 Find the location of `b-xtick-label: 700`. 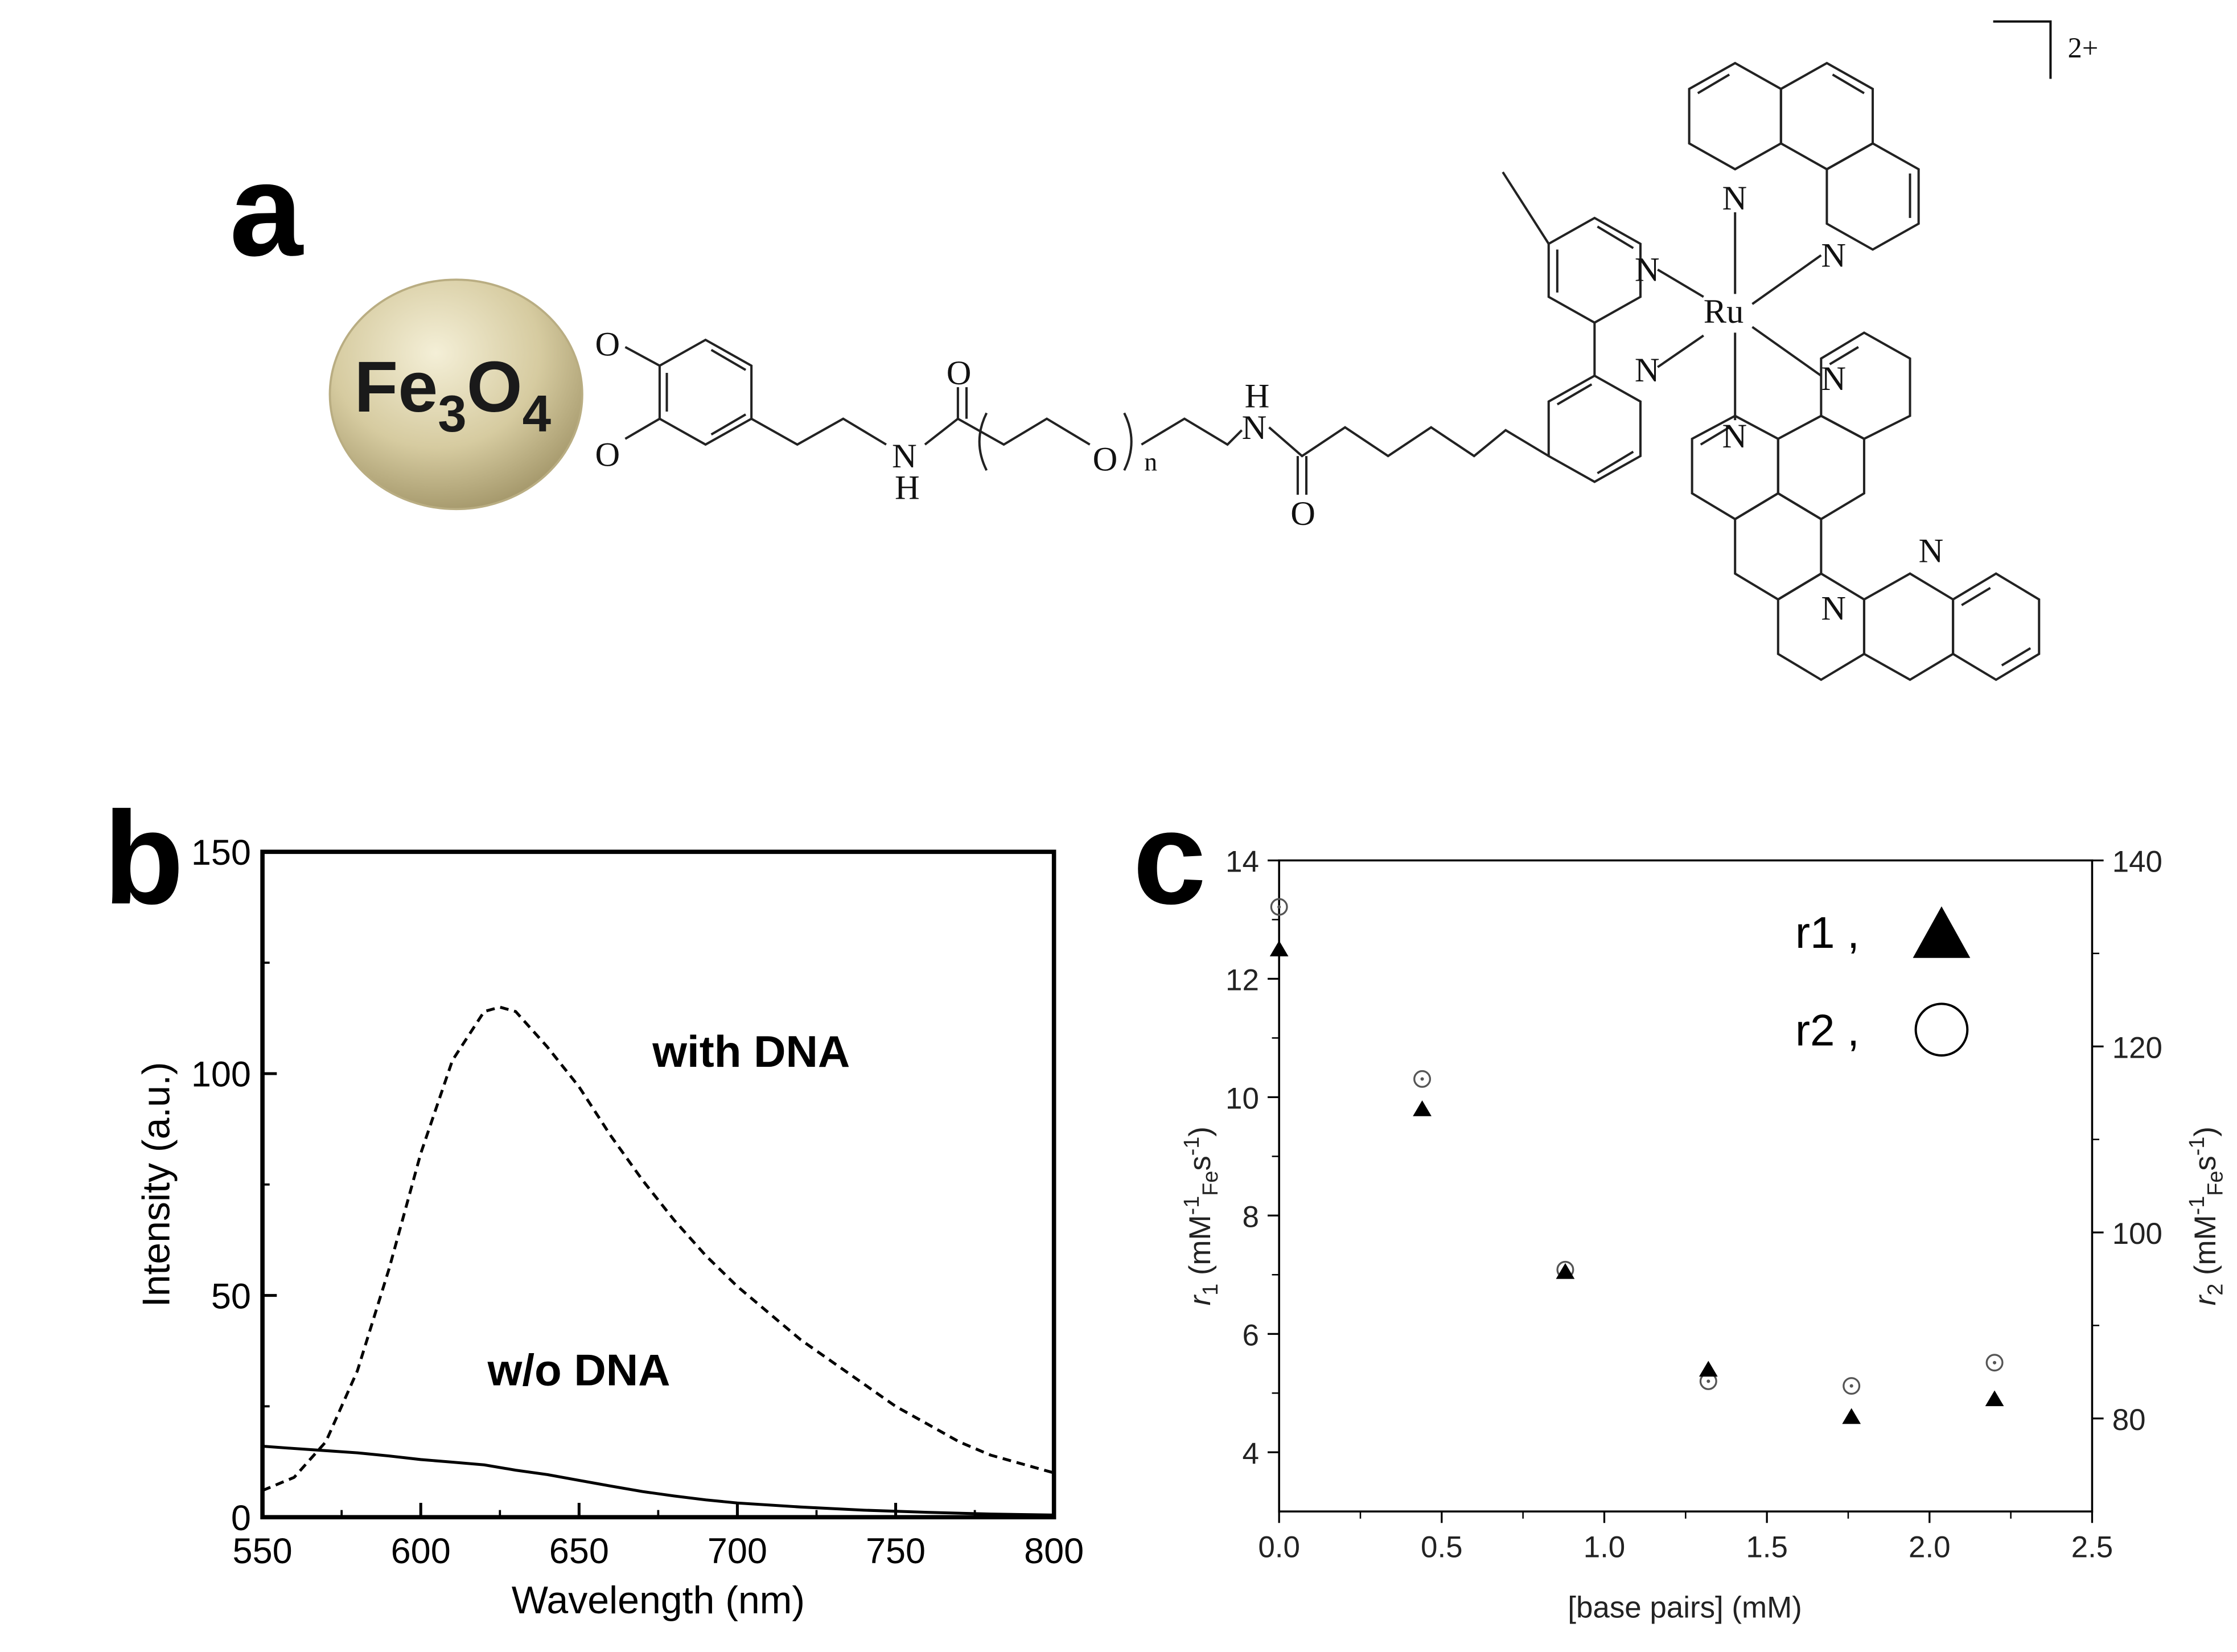

b-xtick-label: 700 is located at coordinates (737, 1551).